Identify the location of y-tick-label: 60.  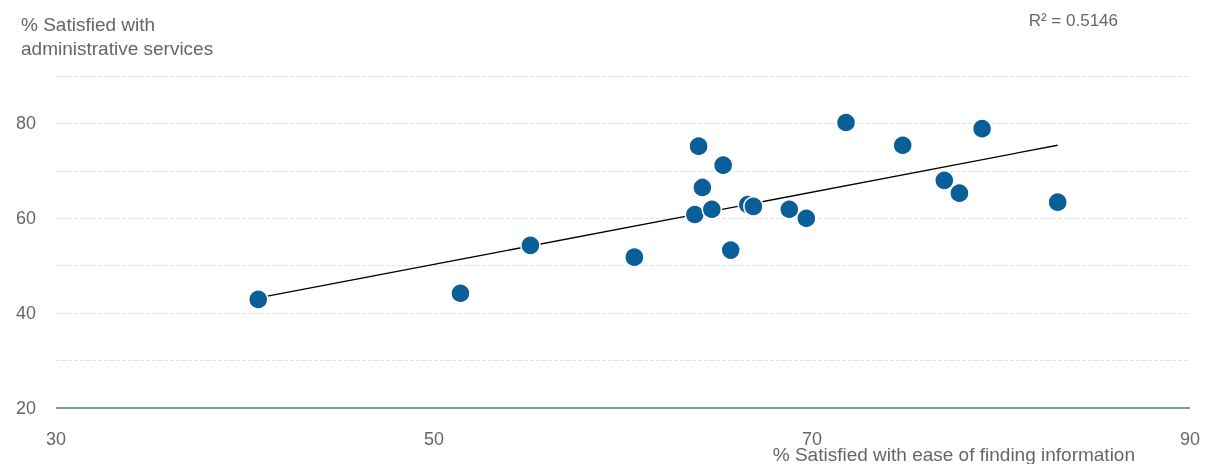
(25, 218).